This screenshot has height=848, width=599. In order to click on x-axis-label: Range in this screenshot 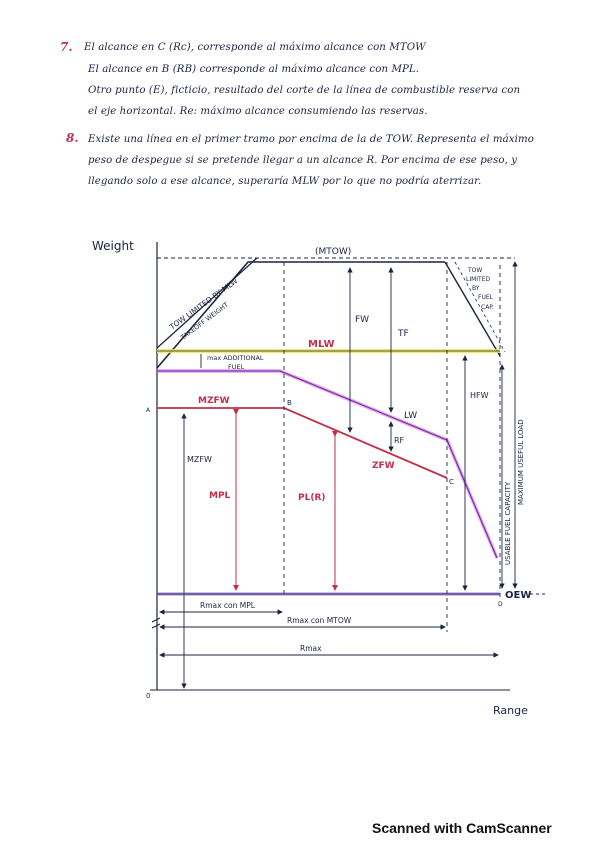, I will do `click(510, 710)`.